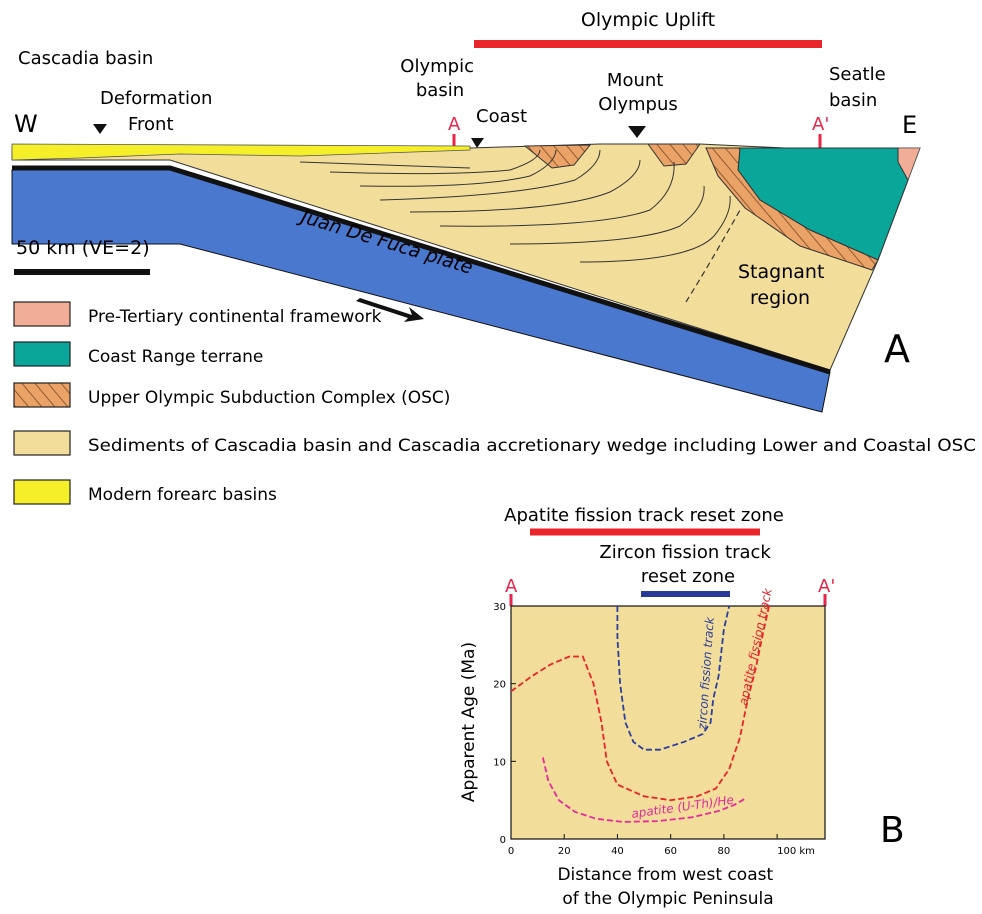  I want to click on legend-label-osc: Upper Olympic Subduction Complex (OSC), so click(269, 398).